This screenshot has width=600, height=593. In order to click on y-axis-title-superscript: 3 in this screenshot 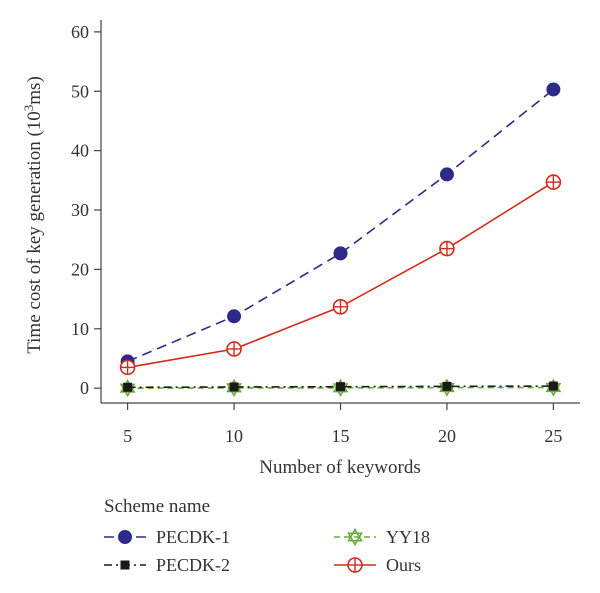, I will do `click(28, 108)`.